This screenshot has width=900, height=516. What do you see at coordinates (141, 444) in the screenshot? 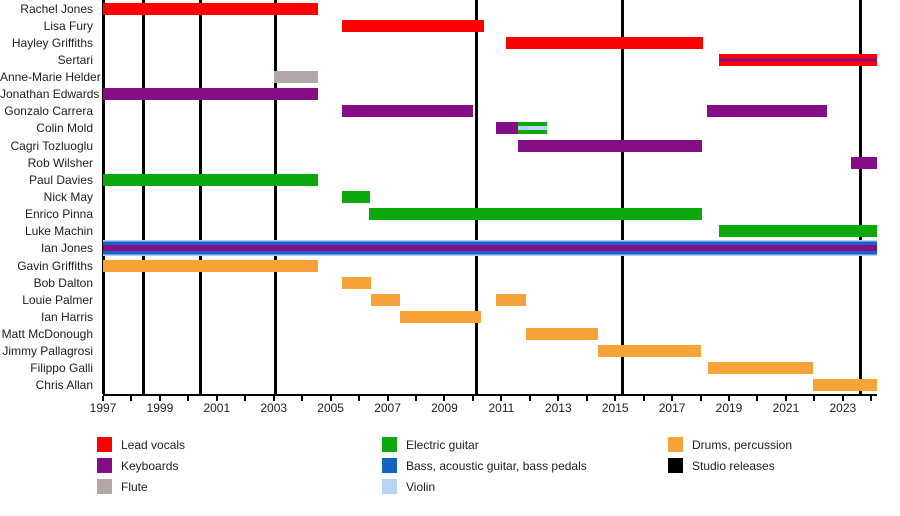
I see `legend-item: Lead vocals` at bounding box center [141, 444].